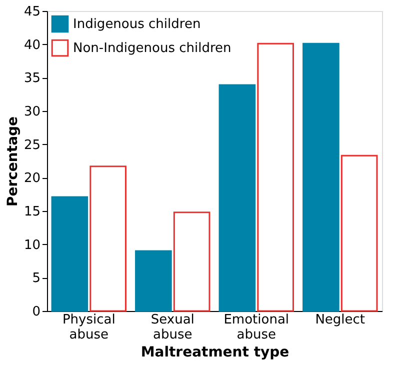  Describe the element at coordinates (32, 245) in the screenshot. I see `y-tick-label: 10` at that location.